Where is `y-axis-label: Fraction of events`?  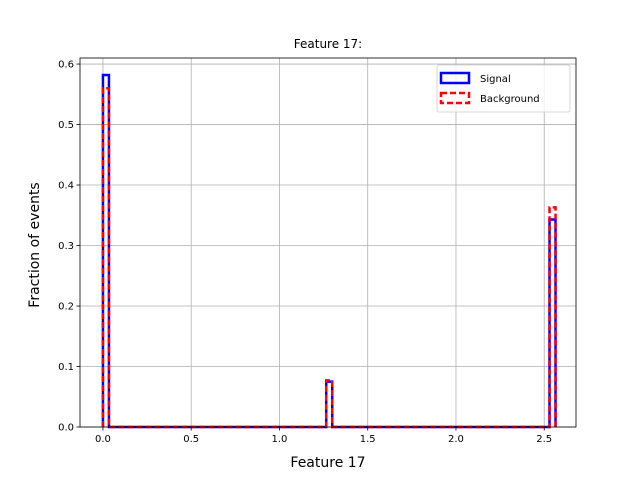 y-axis-label: Fraction of events is located at coordinates (35, 244).